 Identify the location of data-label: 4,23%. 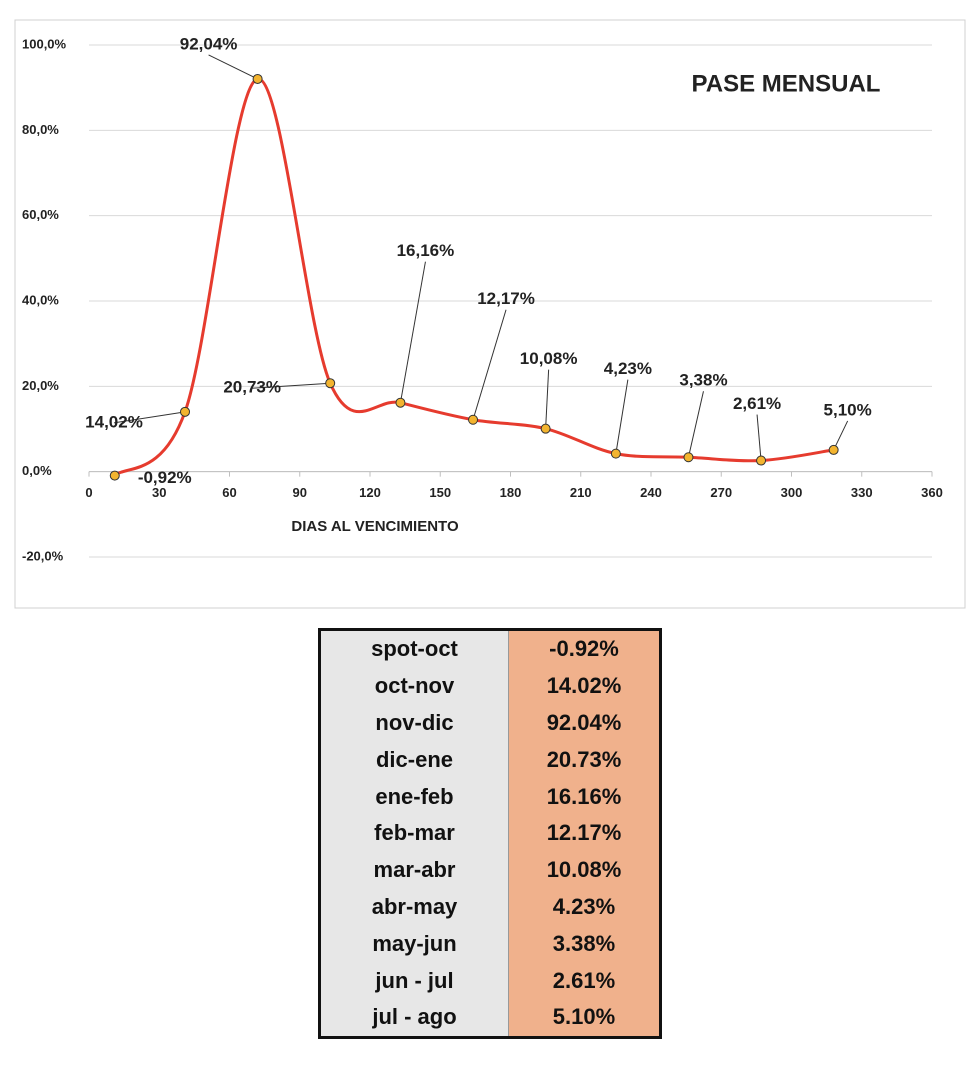
(628, 368).